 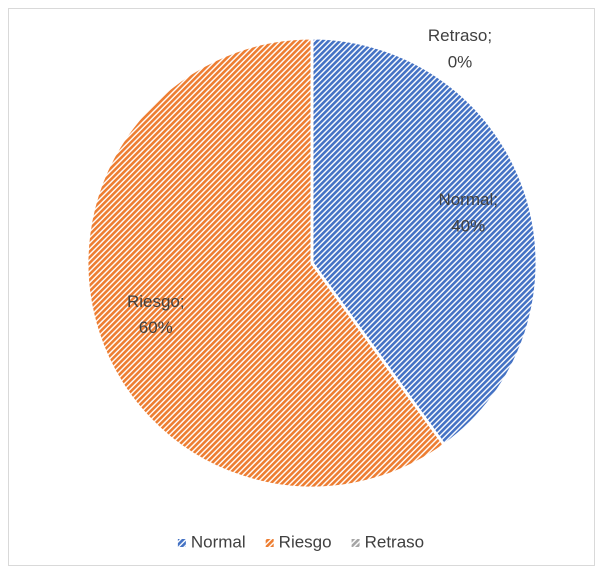 I want to click on data-label-category: Normal, so click(x=465, y=200).